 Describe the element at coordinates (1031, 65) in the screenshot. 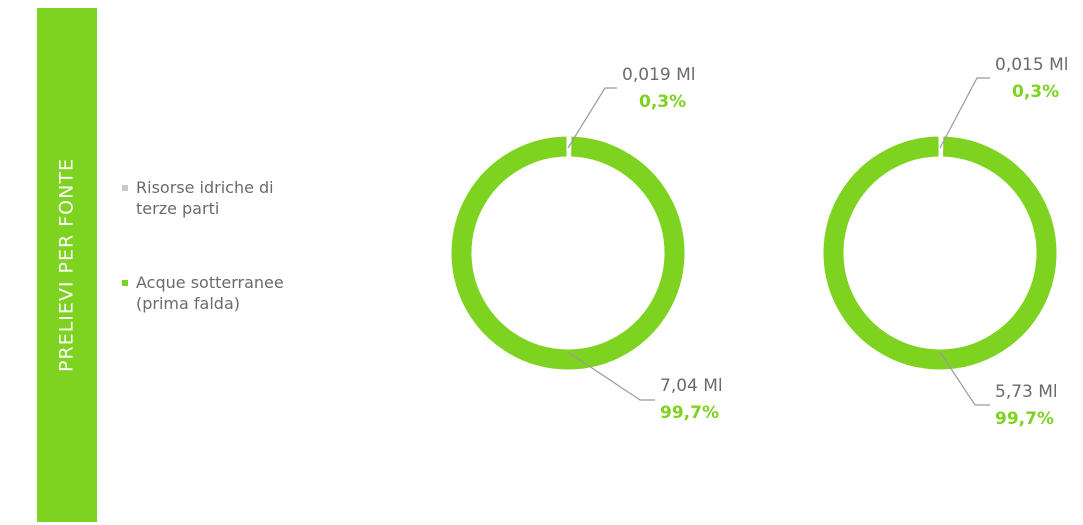

I see `value-label: 0,015 Ml` at that location.